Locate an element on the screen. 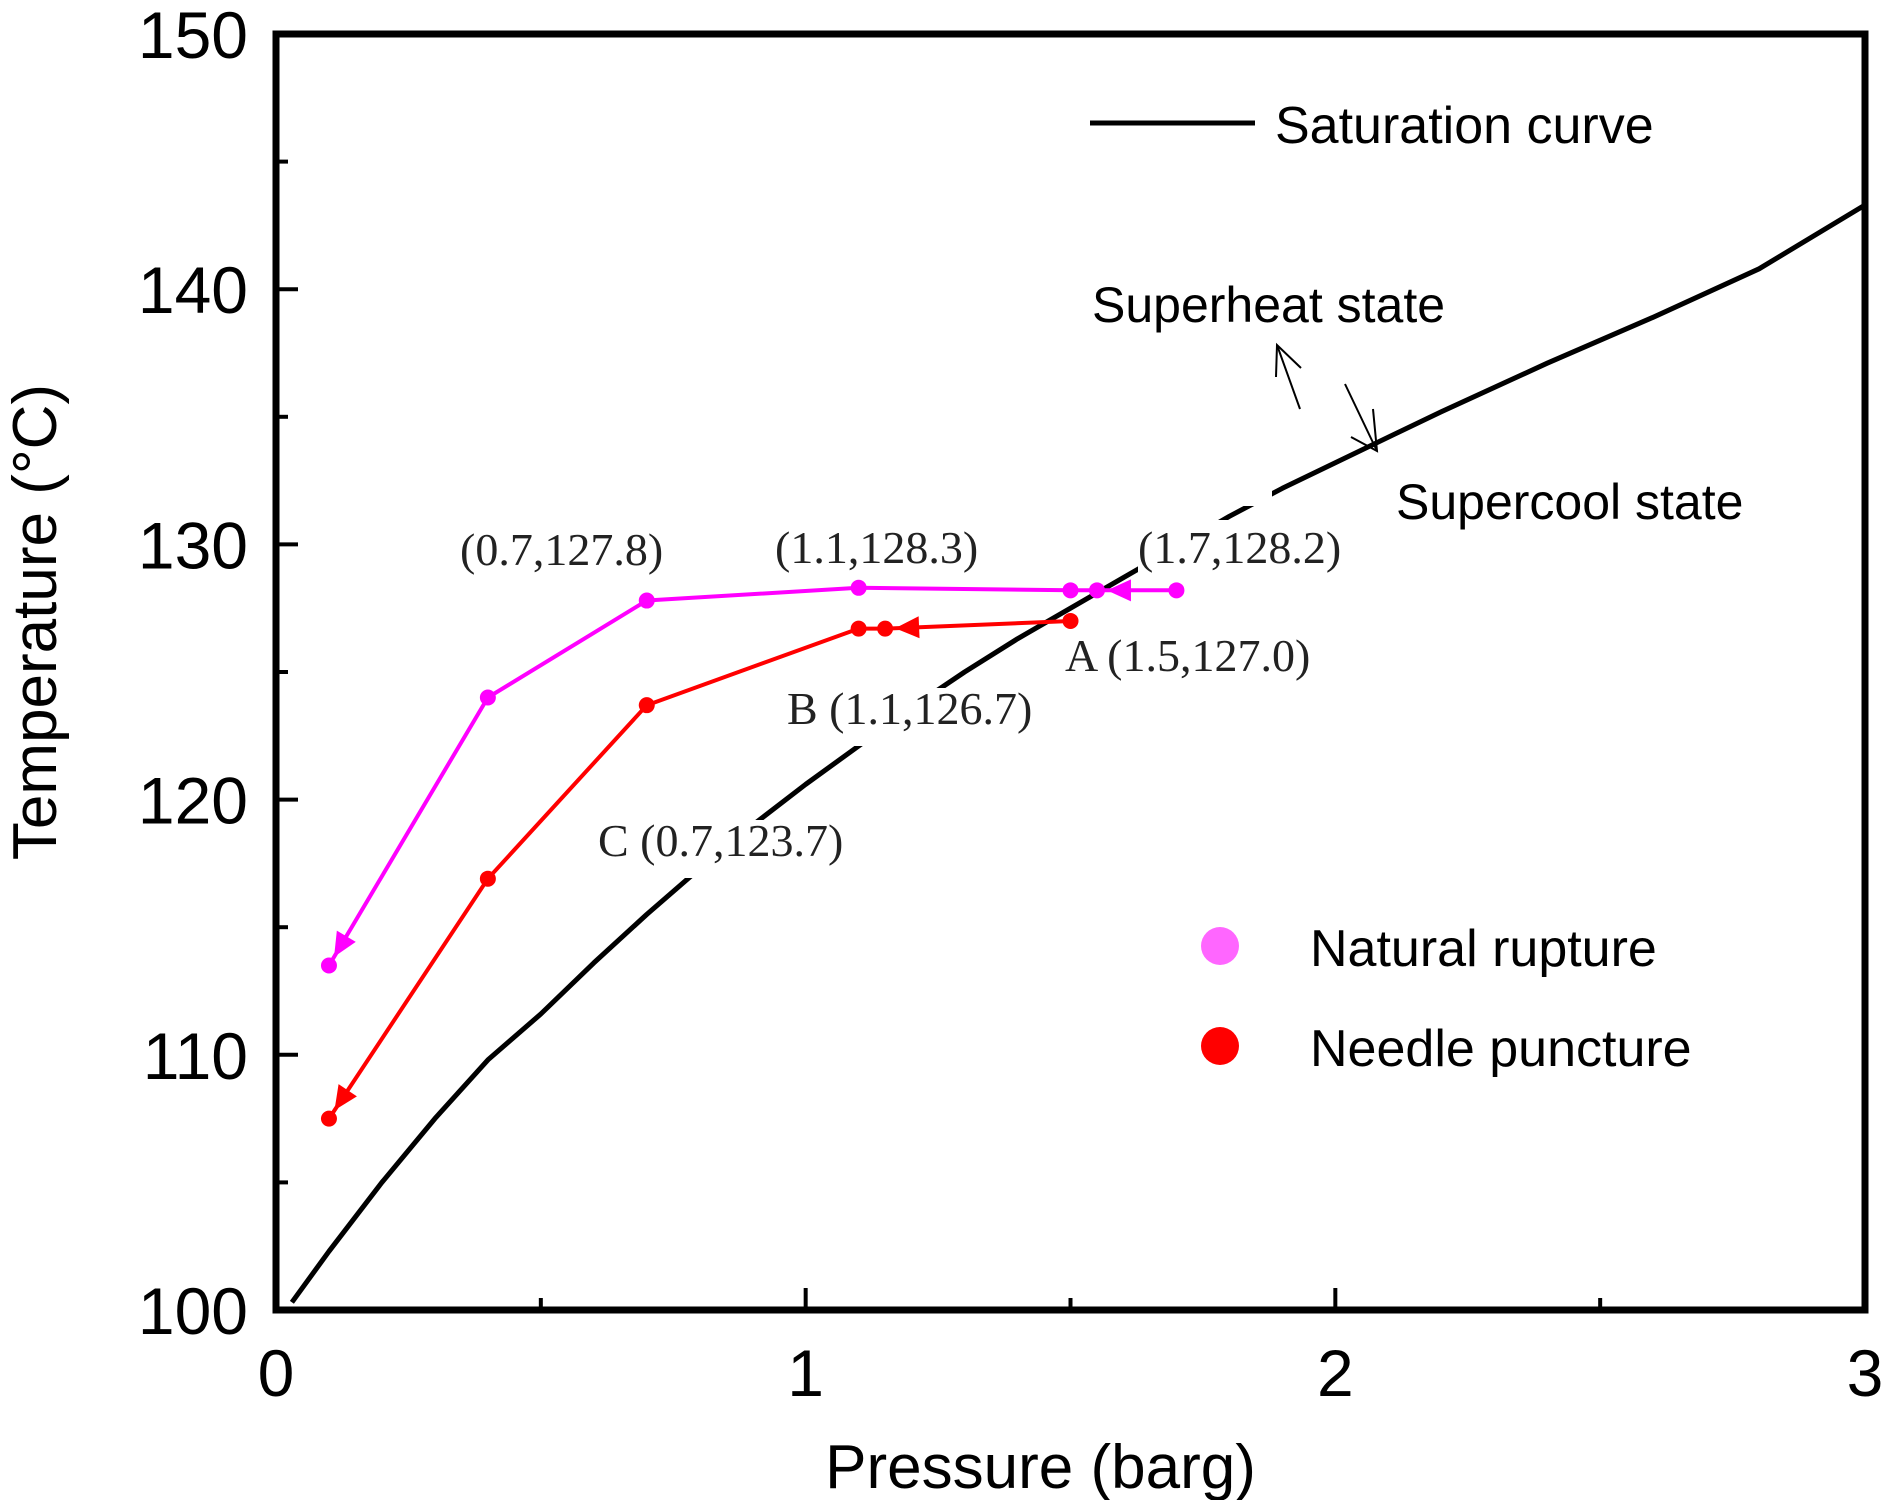  legend-saturation-label: Saturation curve is located at coordinates (1464, 126).